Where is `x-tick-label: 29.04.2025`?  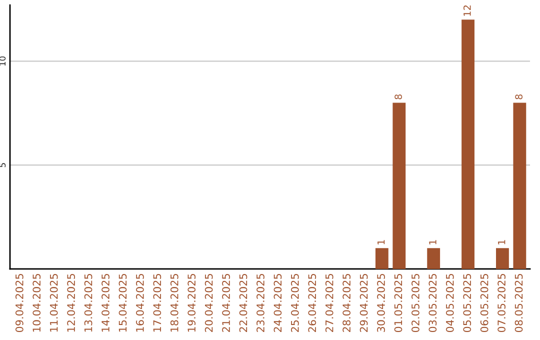
x-tick-label: 29.04.2025 is located at coordinates (364, 303).